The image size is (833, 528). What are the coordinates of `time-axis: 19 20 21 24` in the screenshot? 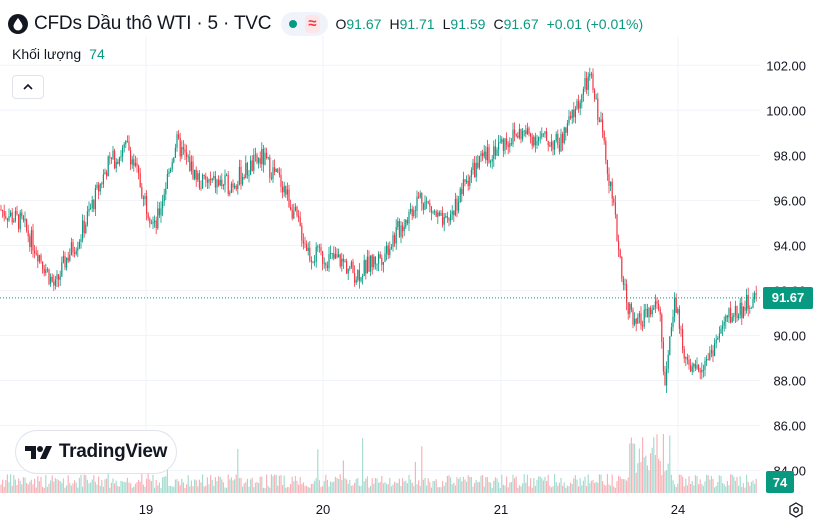 It's located at (412, 509).